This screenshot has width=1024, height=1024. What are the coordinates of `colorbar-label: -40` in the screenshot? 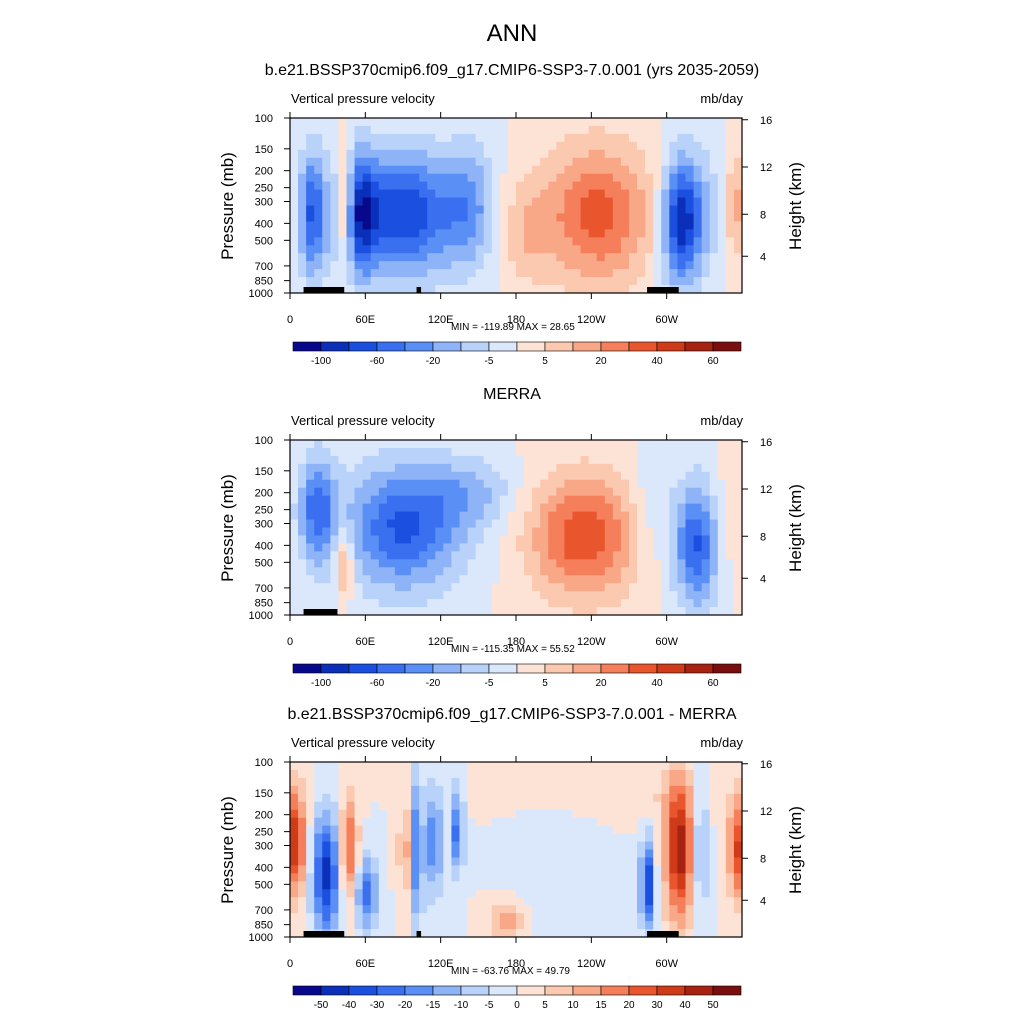 It's located at (349, 1005).